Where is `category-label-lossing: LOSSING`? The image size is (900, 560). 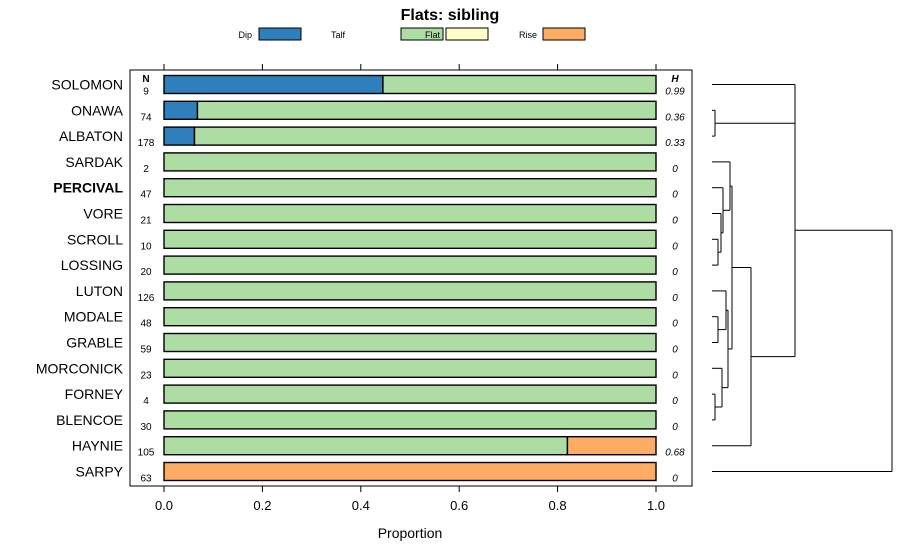 category-label-lossing: LOSSING is located at coordinates (92, 265).